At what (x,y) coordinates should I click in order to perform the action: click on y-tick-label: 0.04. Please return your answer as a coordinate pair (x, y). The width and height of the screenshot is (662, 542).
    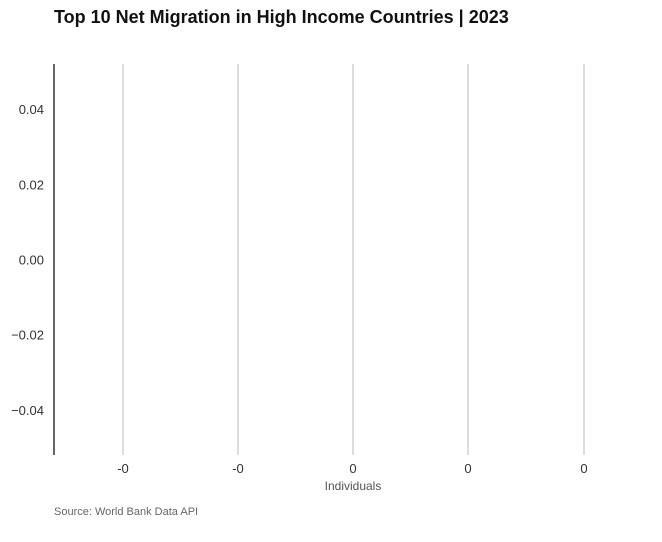
    Looking at the image, I should click on (31, 109).